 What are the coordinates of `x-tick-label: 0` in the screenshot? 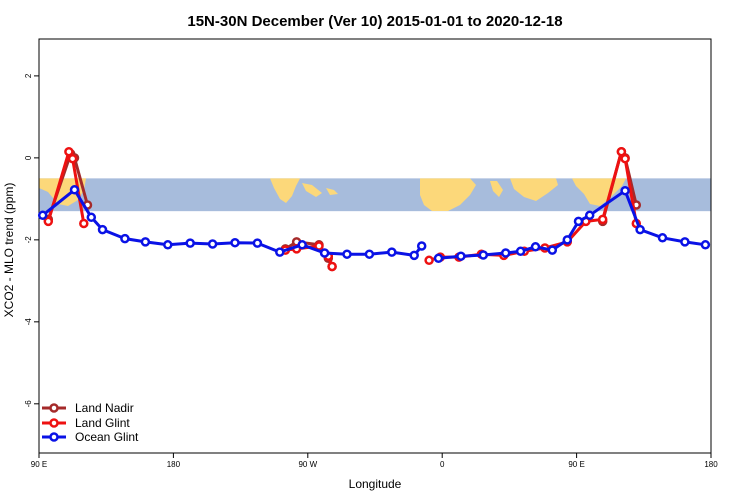 It's located at (442, 464).